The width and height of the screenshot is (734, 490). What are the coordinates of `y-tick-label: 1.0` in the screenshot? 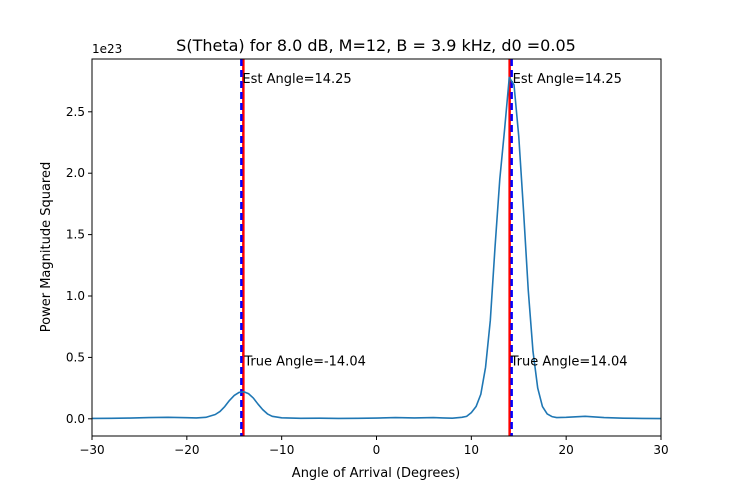 It's located at (75, 296).